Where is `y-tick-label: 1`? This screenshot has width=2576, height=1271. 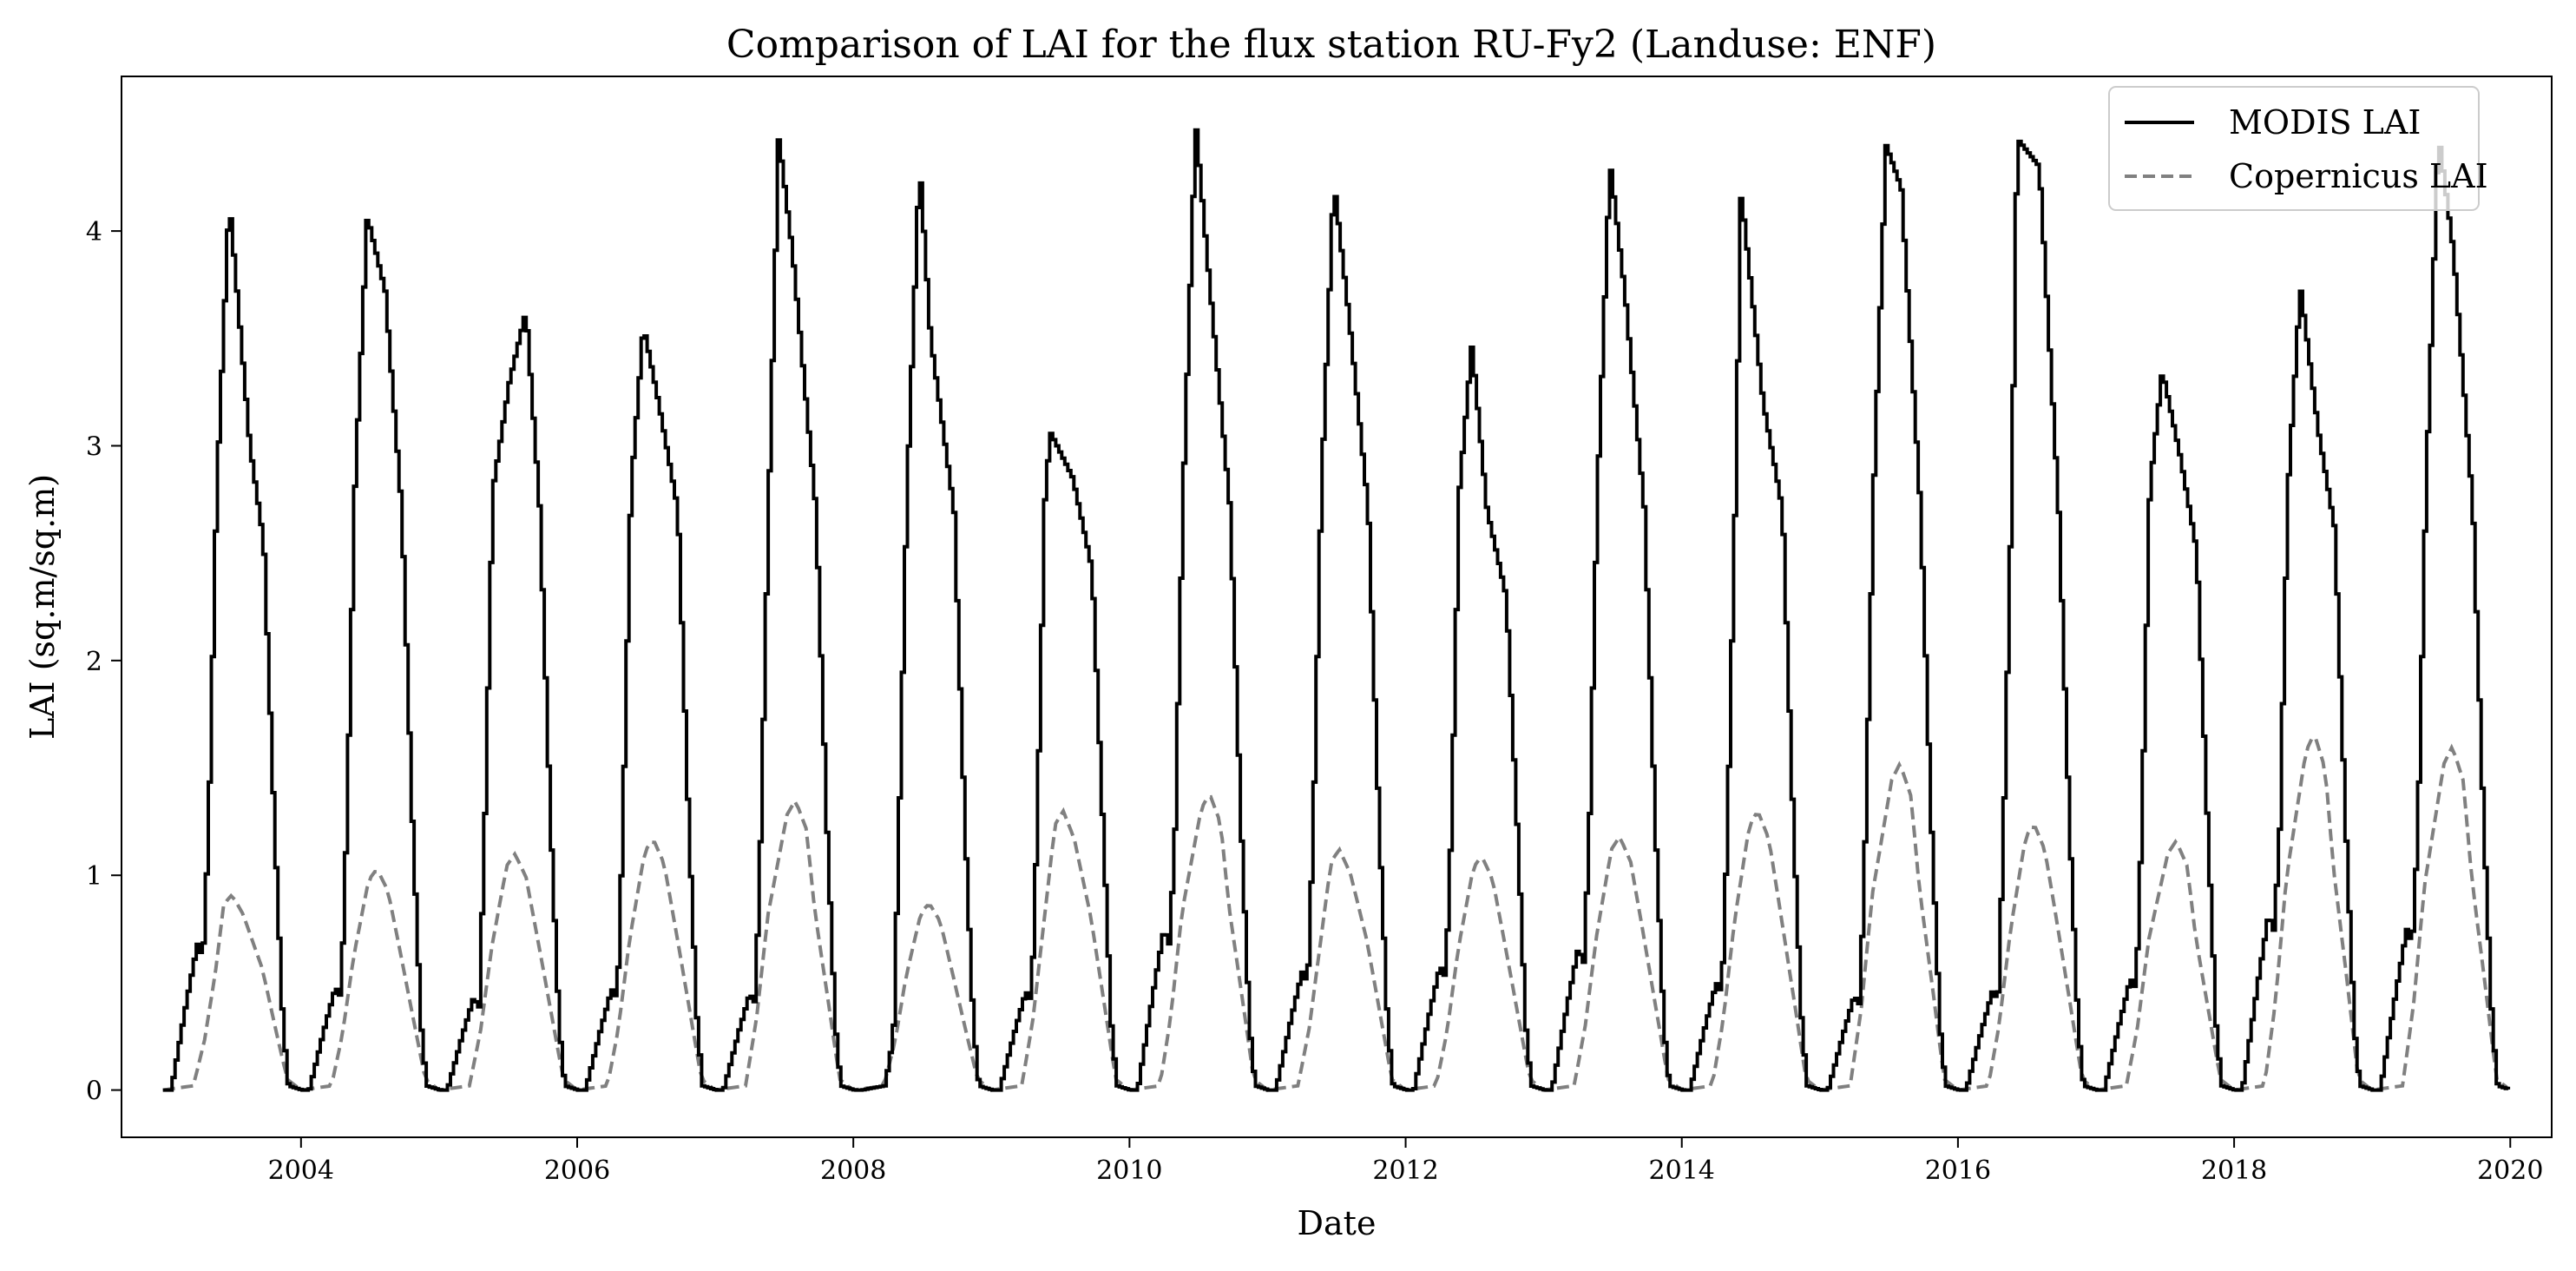
y-tick-label: 1 is located at coordinates (94, 877).